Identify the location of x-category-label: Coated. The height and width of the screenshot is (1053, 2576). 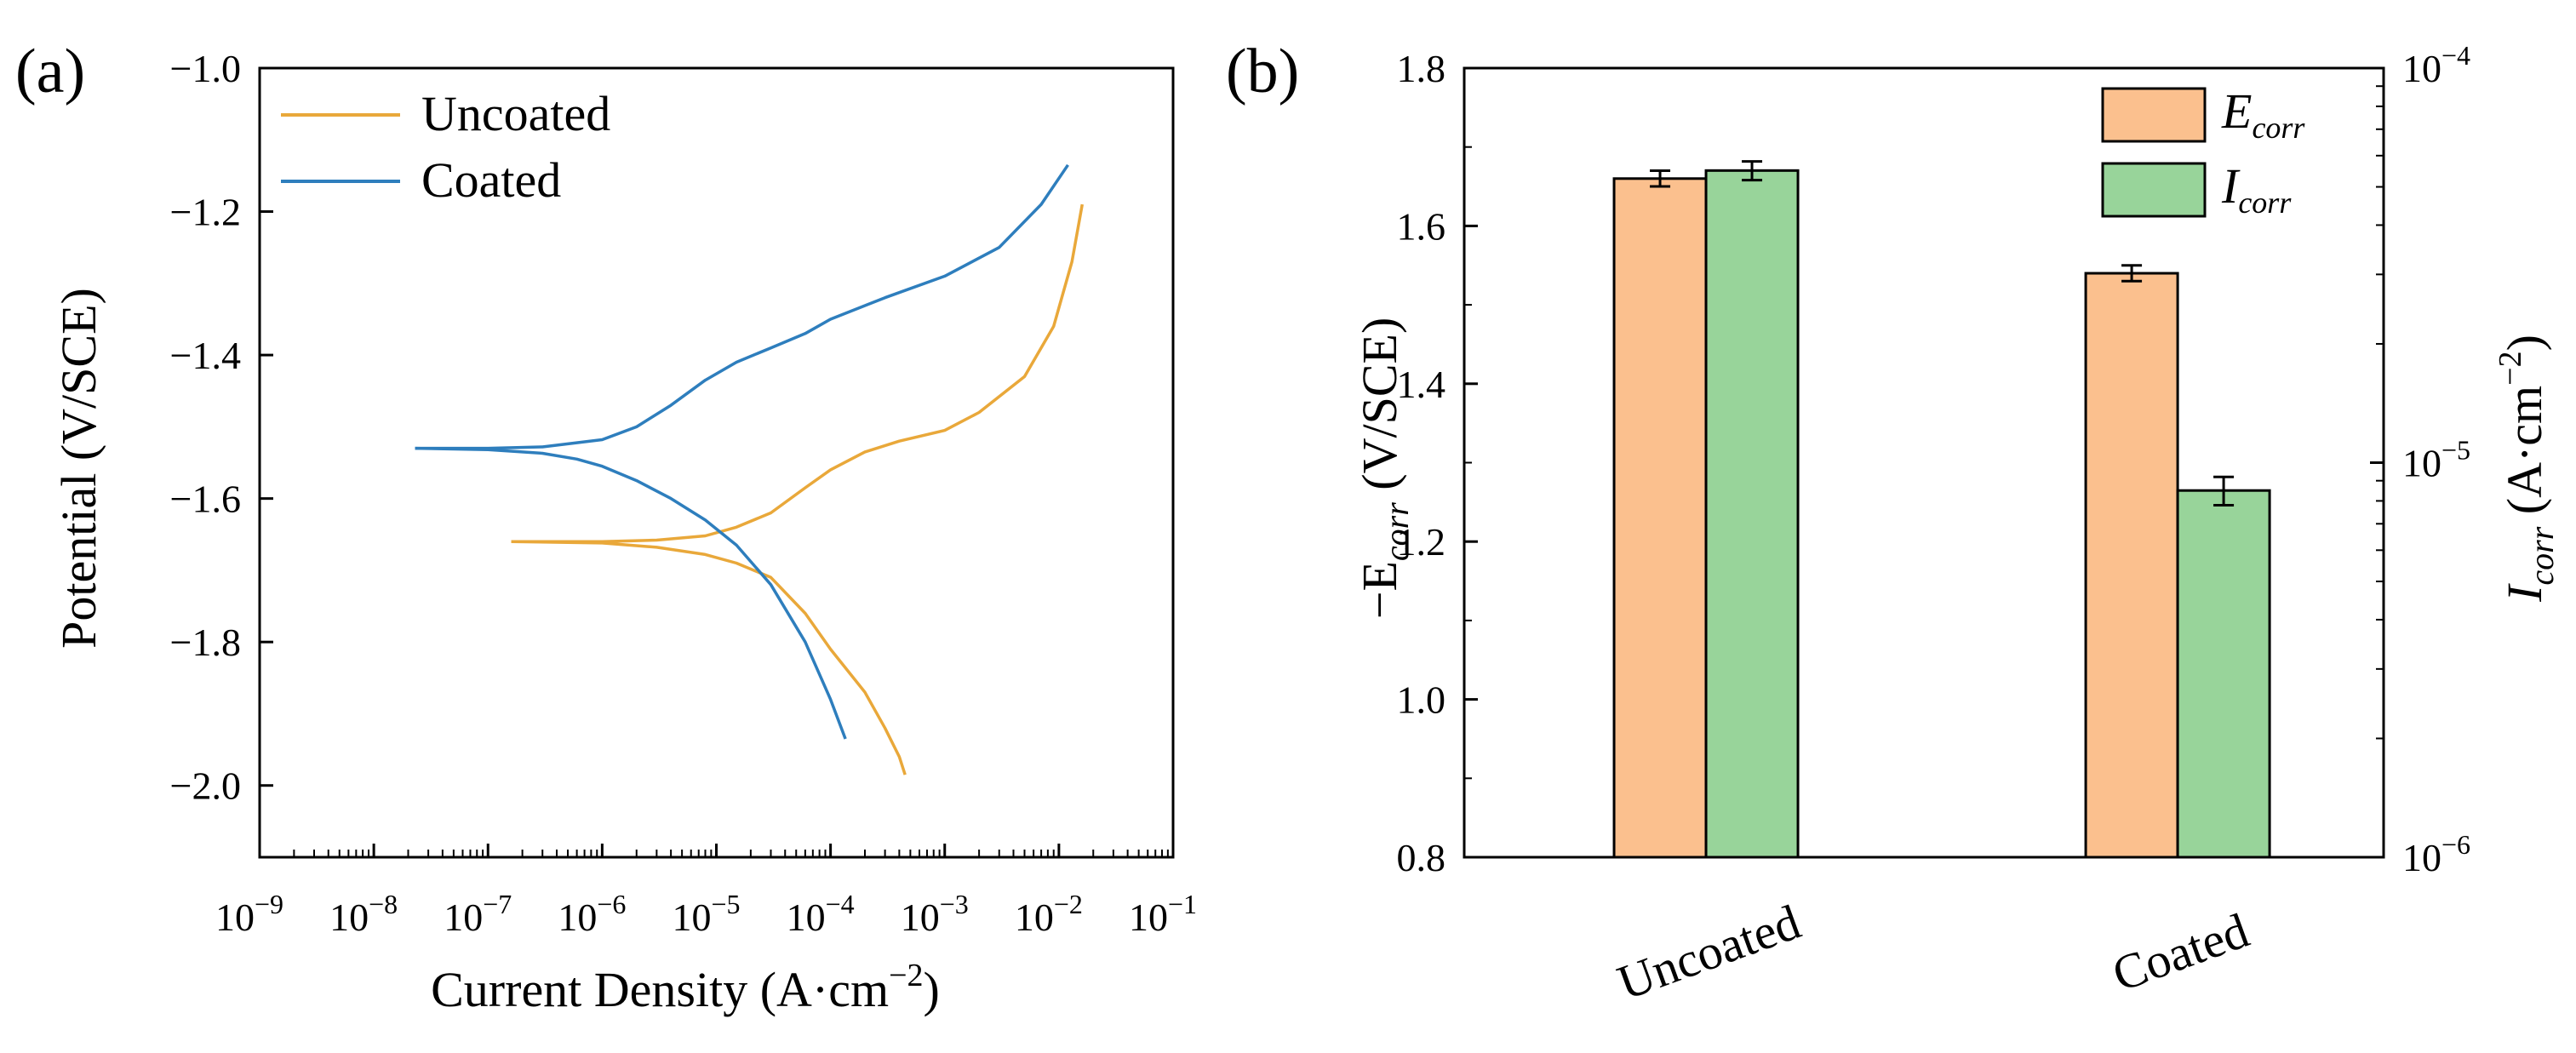
(2180, 952).